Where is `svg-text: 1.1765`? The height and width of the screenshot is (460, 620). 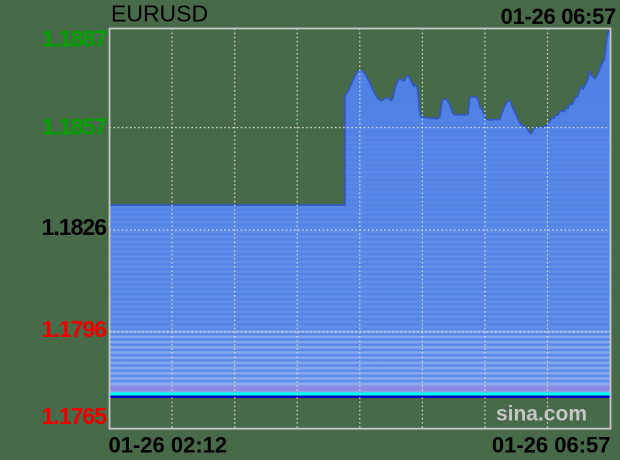
svg-text: 1.1765 is located at coordinates (75, 416).